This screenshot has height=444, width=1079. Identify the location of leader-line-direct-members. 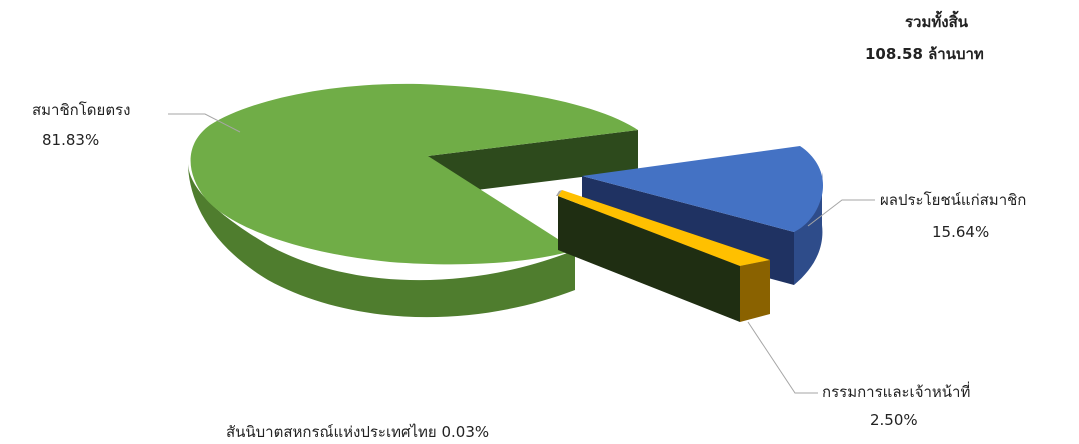
(204, 123).